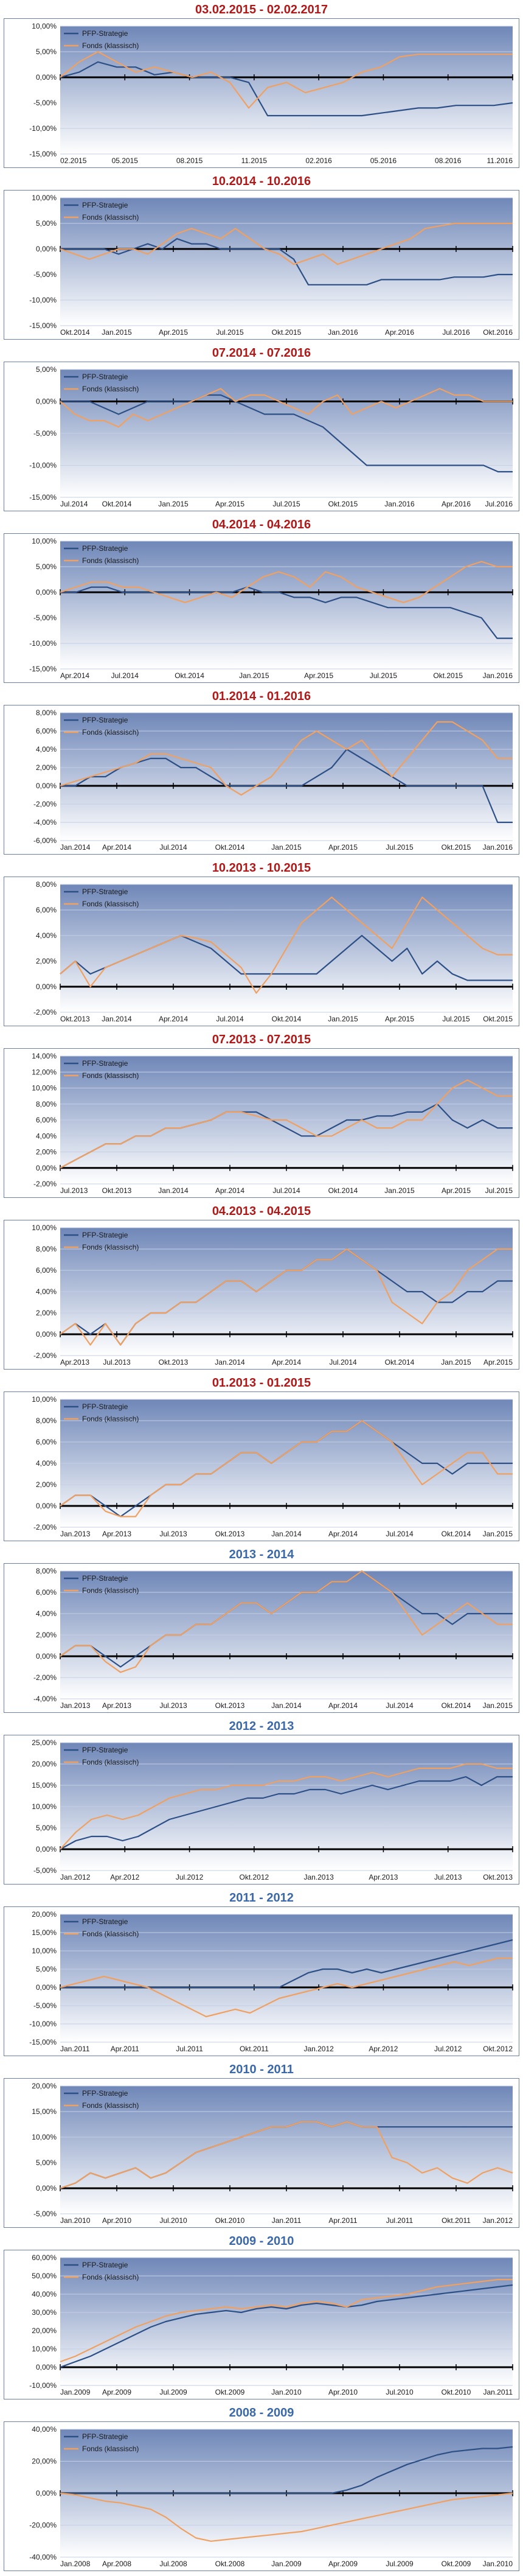 This screenshot has height=2576, width=523. I want to click on x-tick-label: Okt.2009, so click(230, 2392).